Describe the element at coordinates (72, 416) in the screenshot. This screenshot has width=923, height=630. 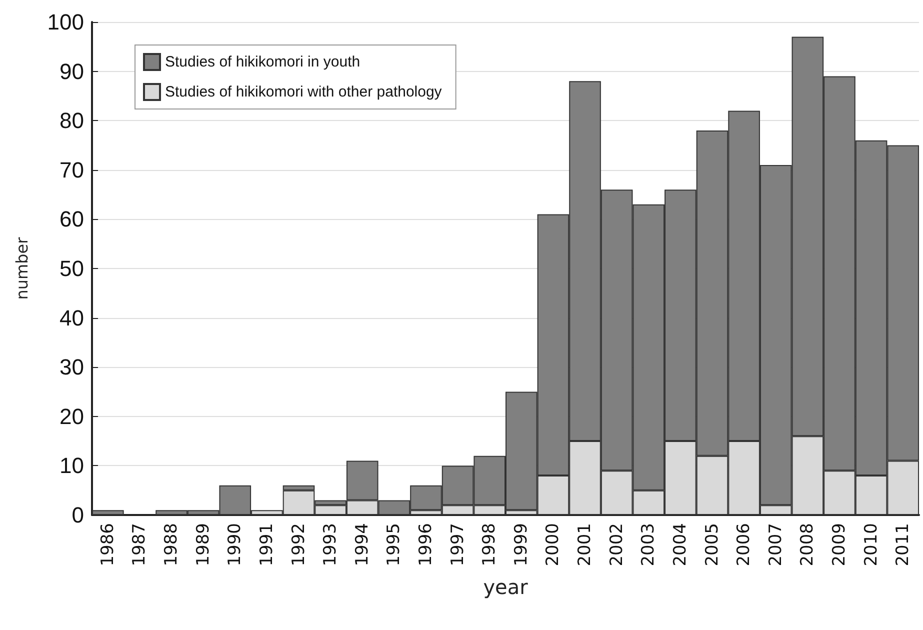
I see `y-tick-label: 20` at that location.